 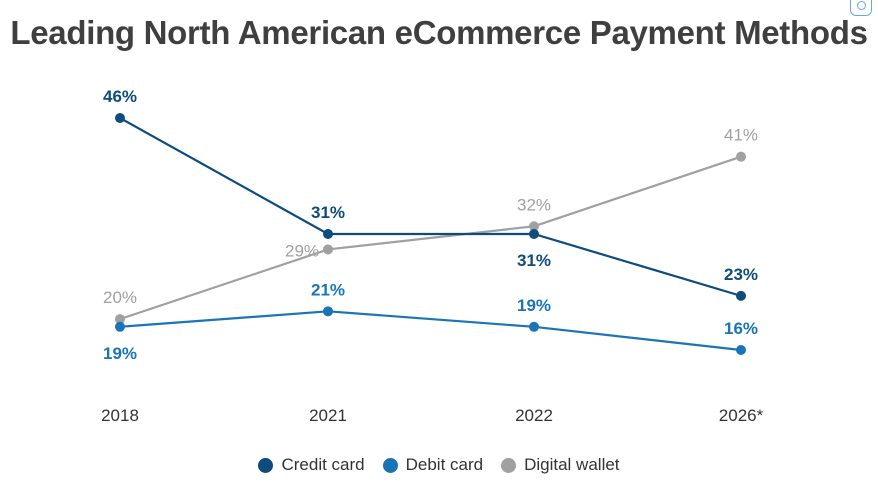 What do you see at coordinates (323, 464) in the screenshot?
I see `legend-label-credit-card: Credit card` at bounding box center [323, 464].